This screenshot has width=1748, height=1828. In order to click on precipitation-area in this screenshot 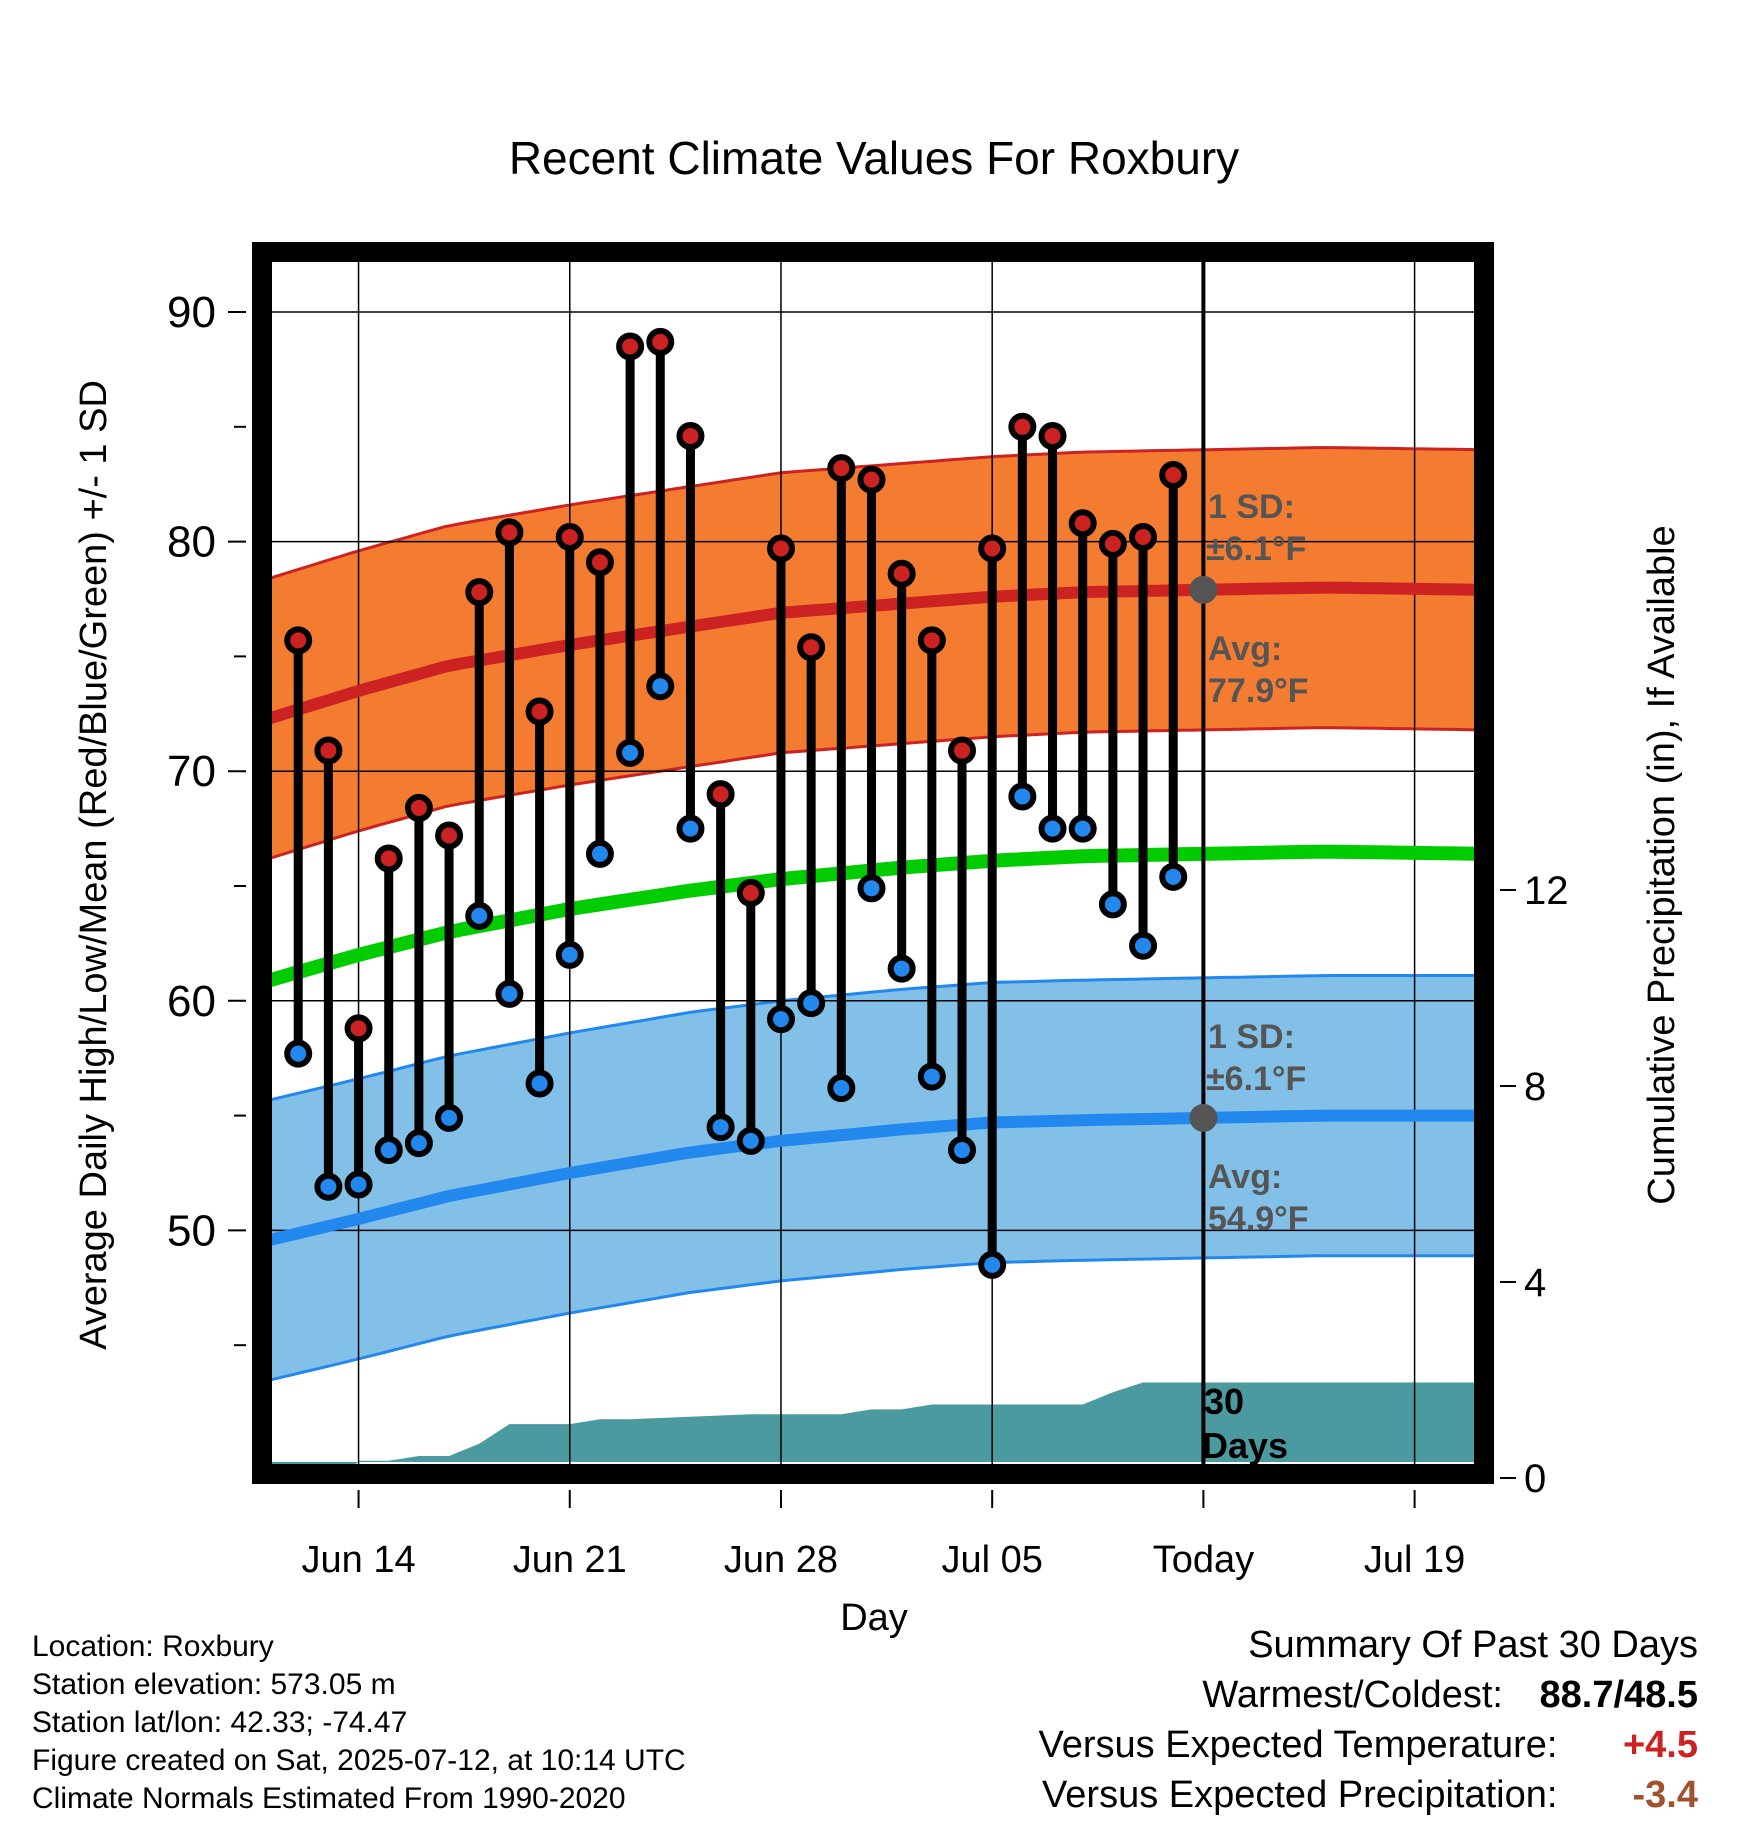, I will do `click(873, 1430)`.